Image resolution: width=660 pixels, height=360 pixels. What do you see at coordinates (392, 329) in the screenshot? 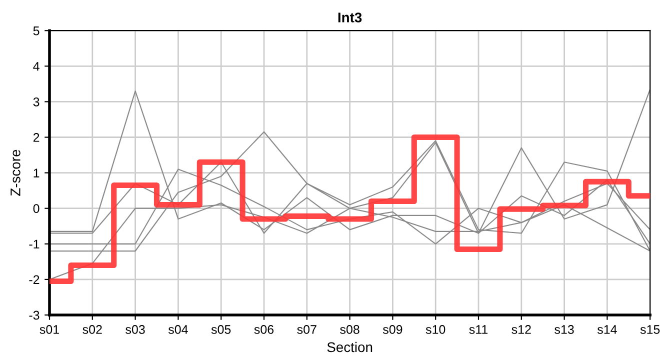
I see `x-tick-label: s09` at bounding box center [392, 329].